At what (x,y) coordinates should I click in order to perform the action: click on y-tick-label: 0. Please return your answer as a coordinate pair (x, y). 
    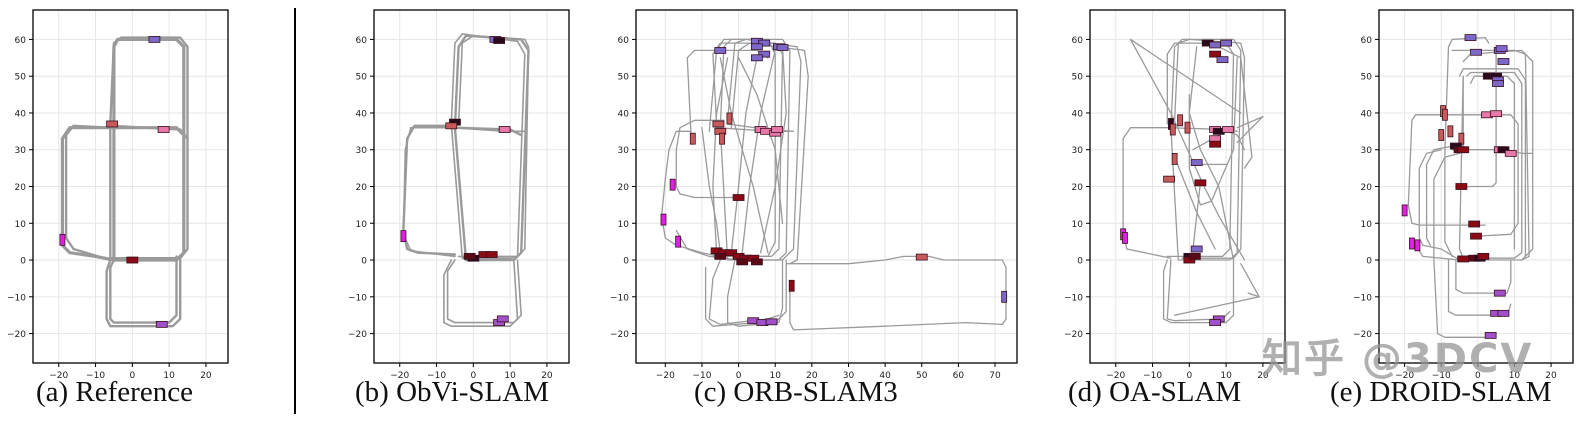
    Looking at the image, I should click on (364, 262).